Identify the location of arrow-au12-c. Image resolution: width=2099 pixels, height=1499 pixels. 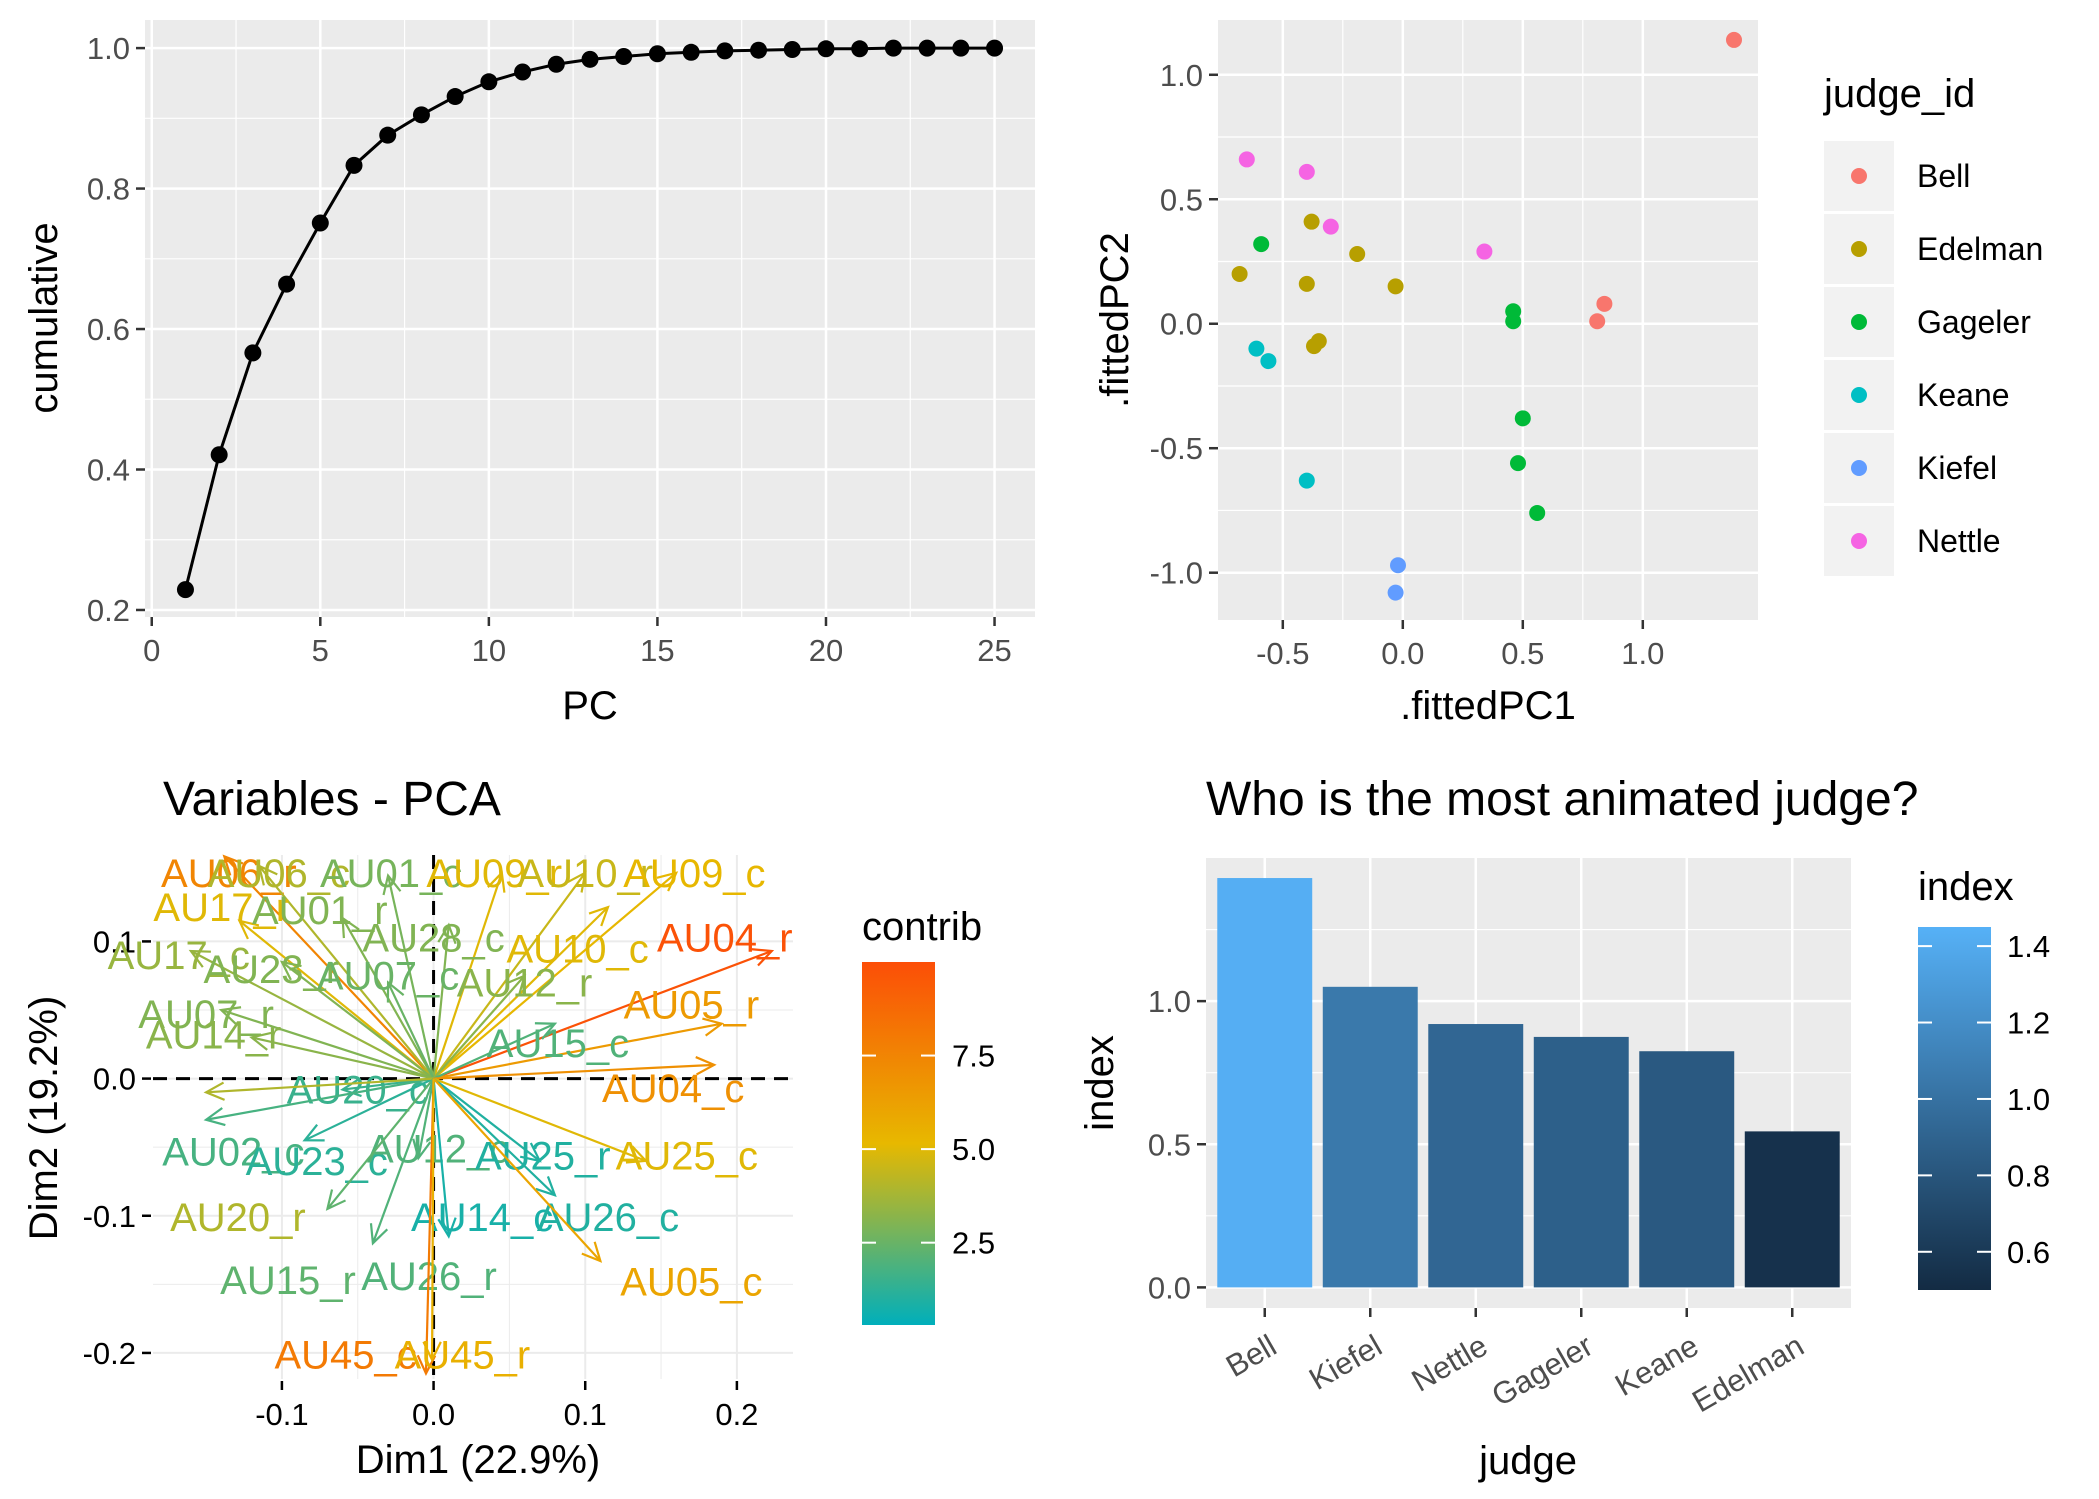
(426, 1118).